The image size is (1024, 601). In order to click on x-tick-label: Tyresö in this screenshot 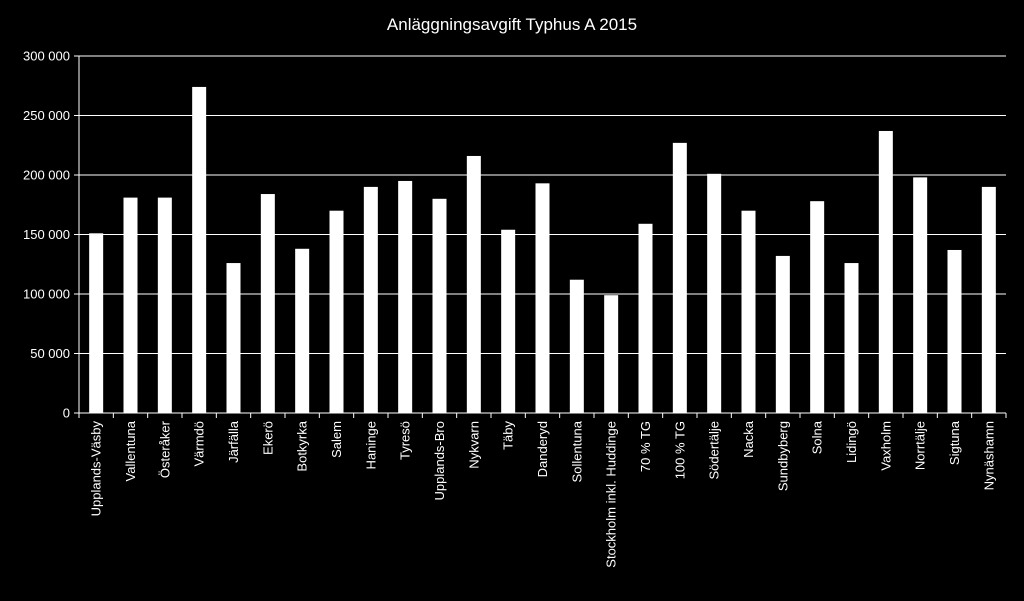, I will do `click(405, 440)`.